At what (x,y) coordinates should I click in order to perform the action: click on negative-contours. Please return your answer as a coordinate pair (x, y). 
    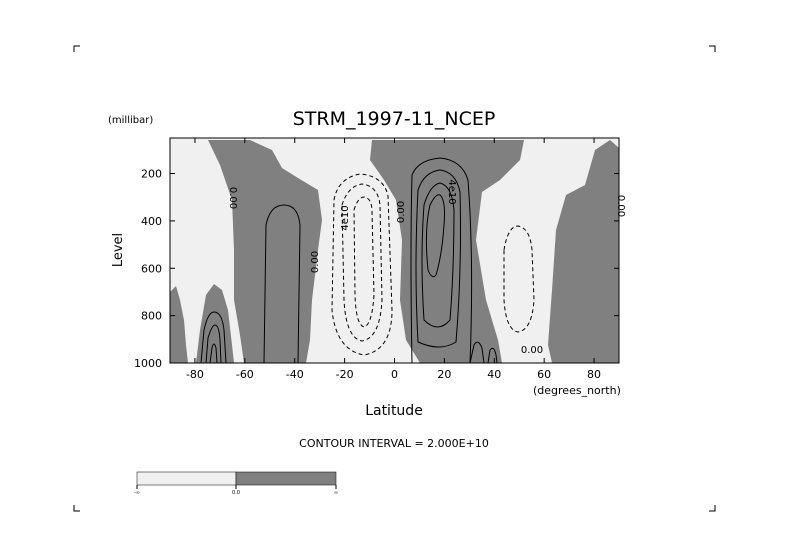
    Looking at the image, I should click on (433, 264).